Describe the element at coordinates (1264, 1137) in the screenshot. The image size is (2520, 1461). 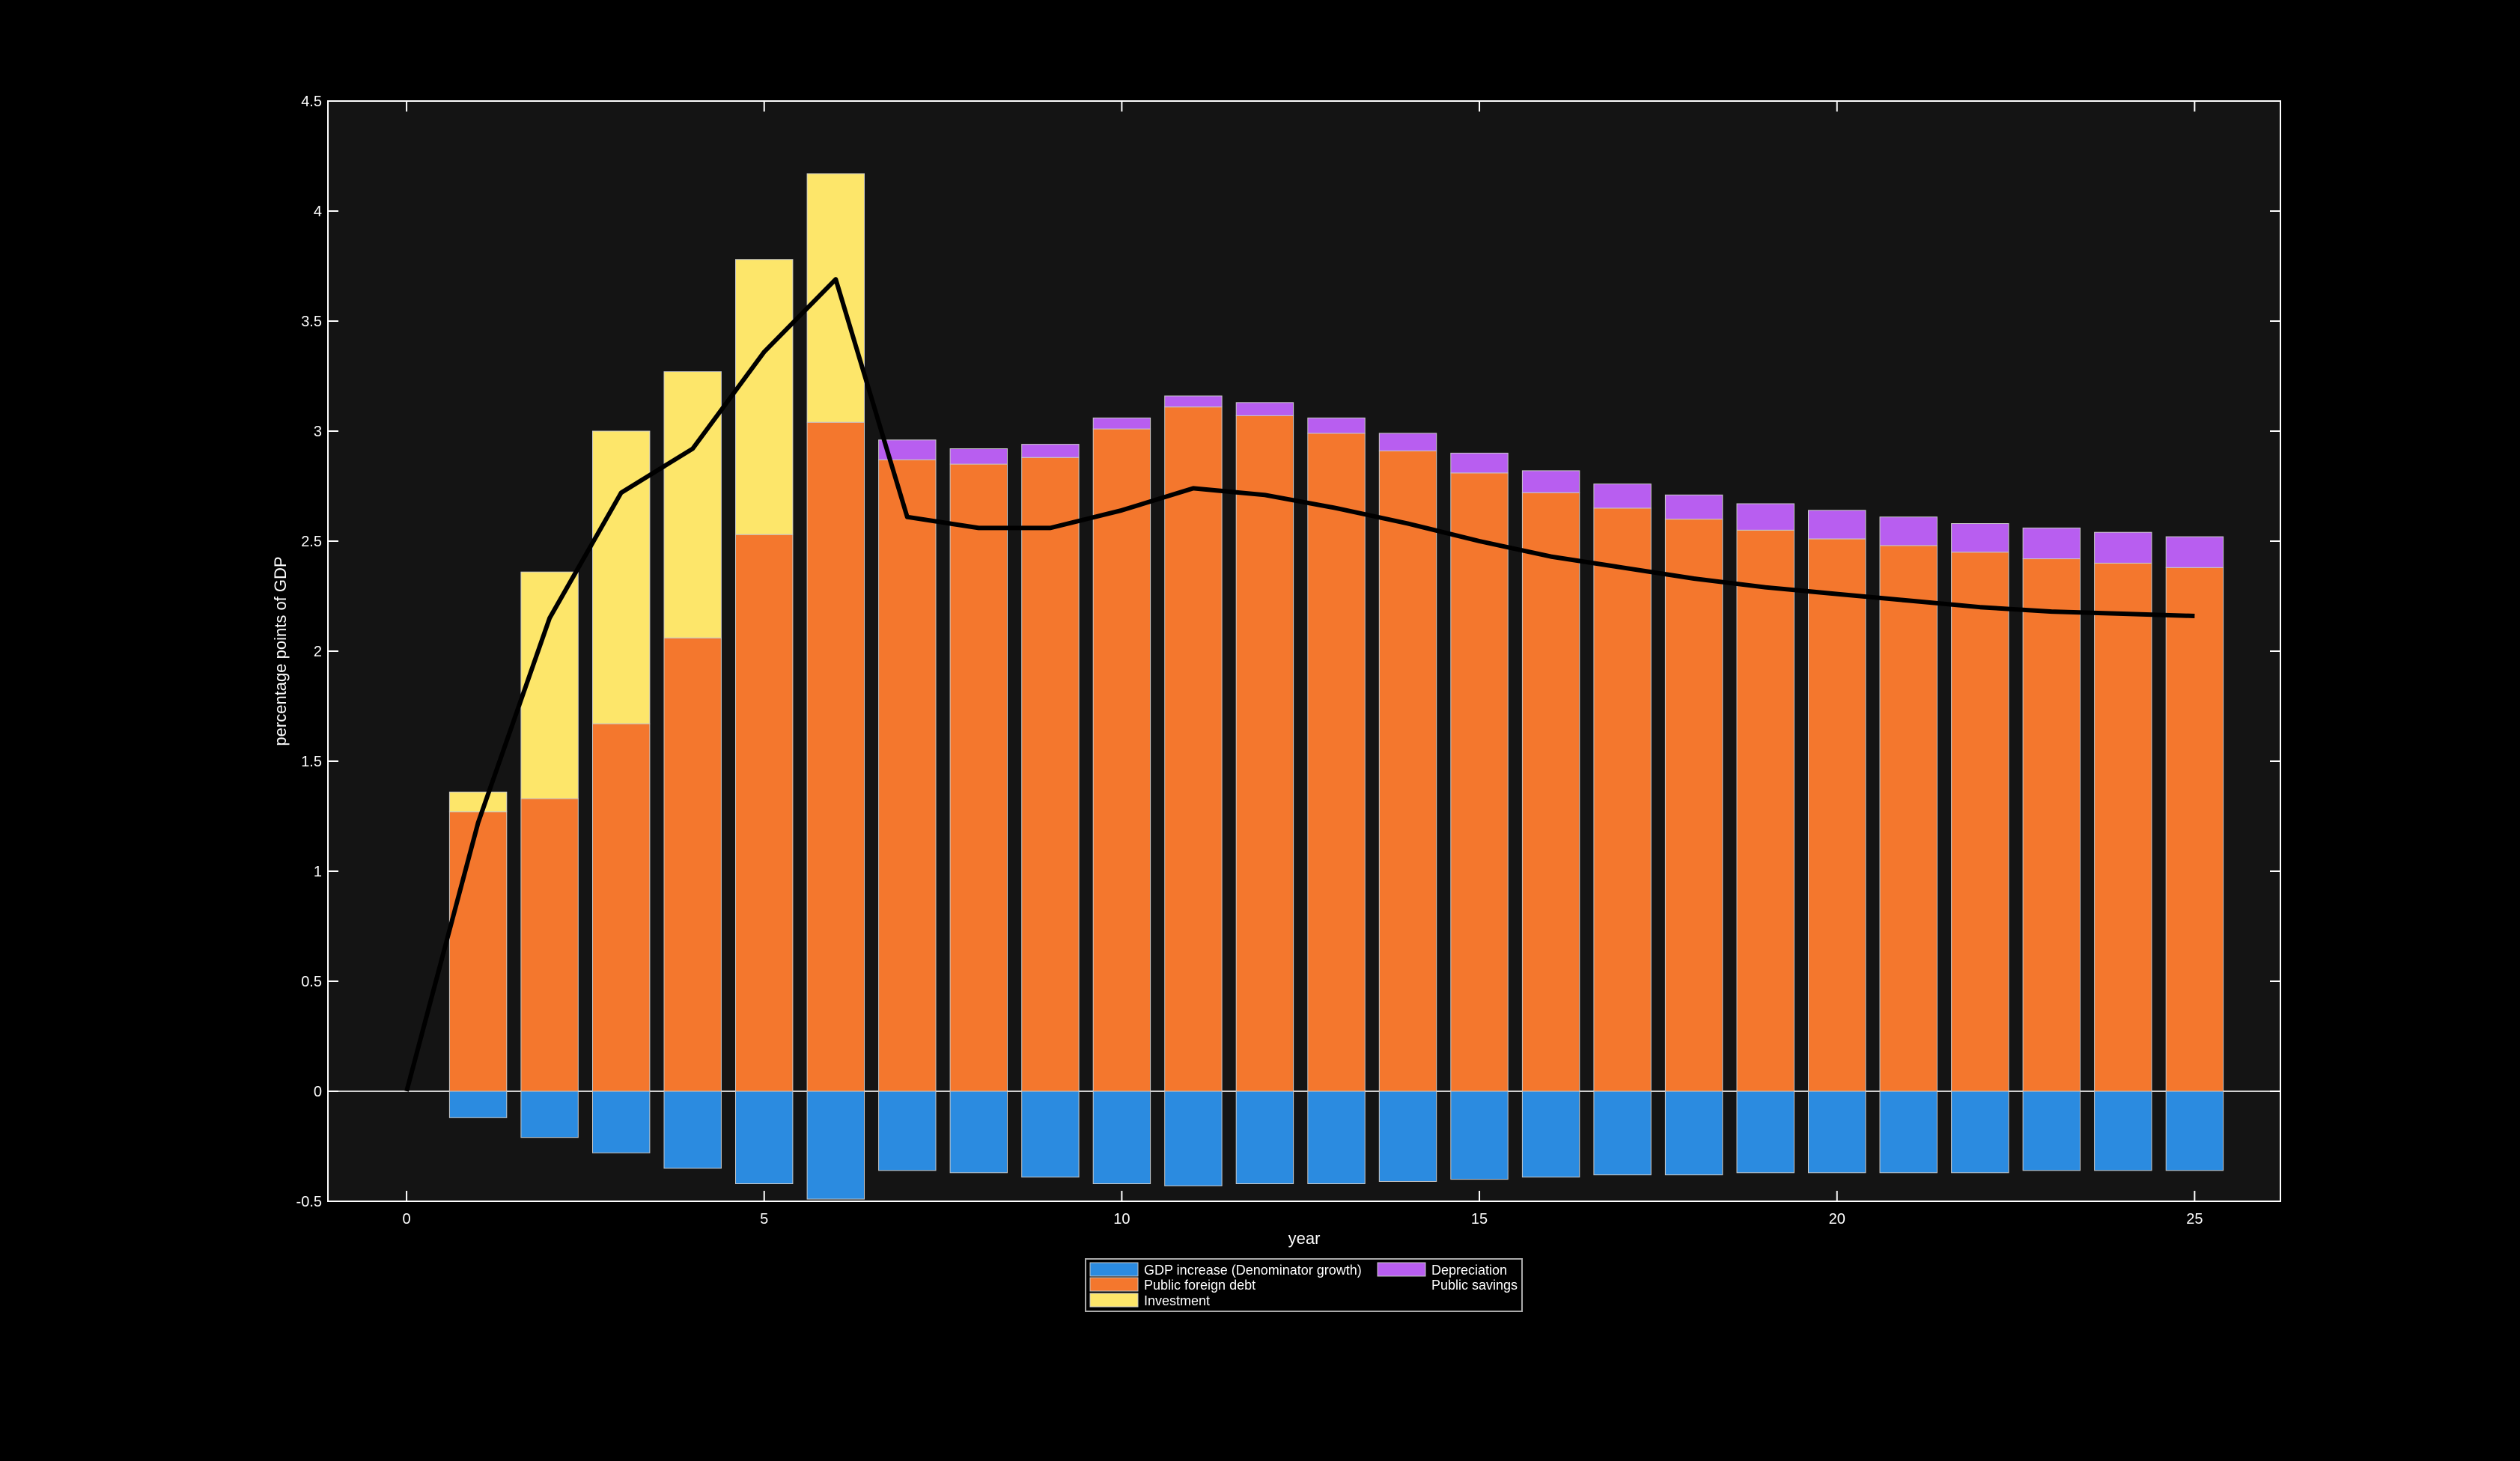
I see `bar-s0-x12` at that location.